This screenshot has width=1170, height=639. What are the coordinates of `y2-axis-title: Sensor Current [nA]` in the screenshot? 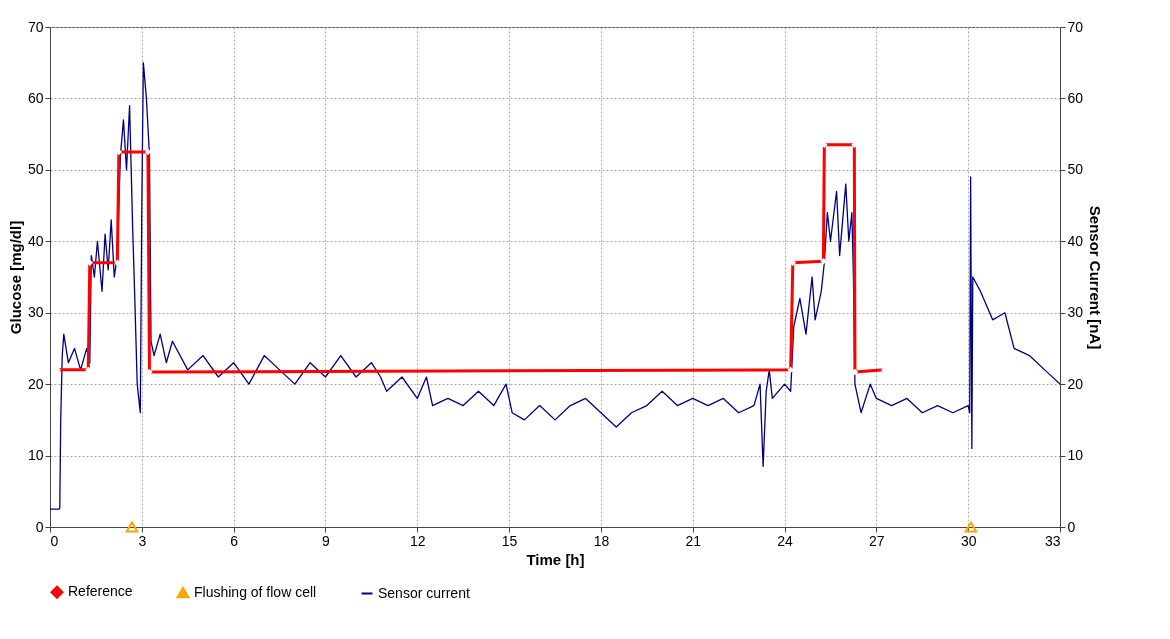 It's located at (1096, 277).